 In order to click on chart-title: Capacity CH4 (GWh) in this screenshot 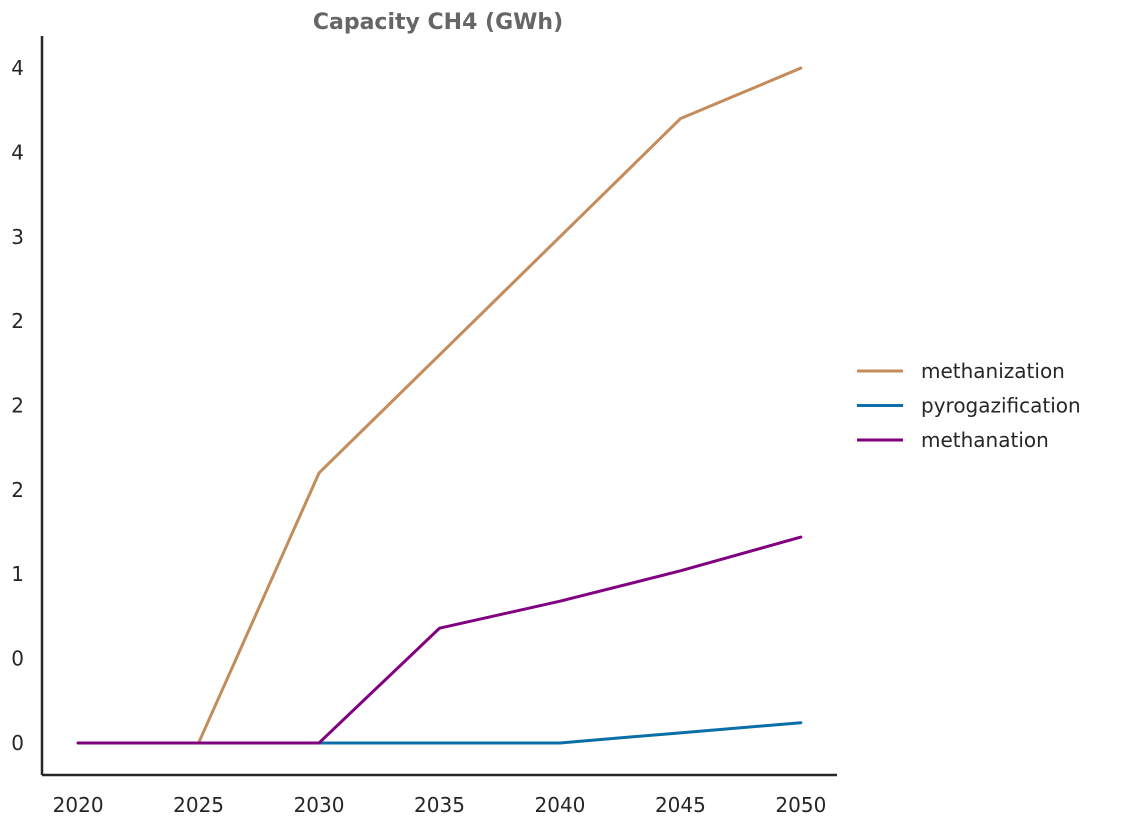, I will do `click(438, 22)`.